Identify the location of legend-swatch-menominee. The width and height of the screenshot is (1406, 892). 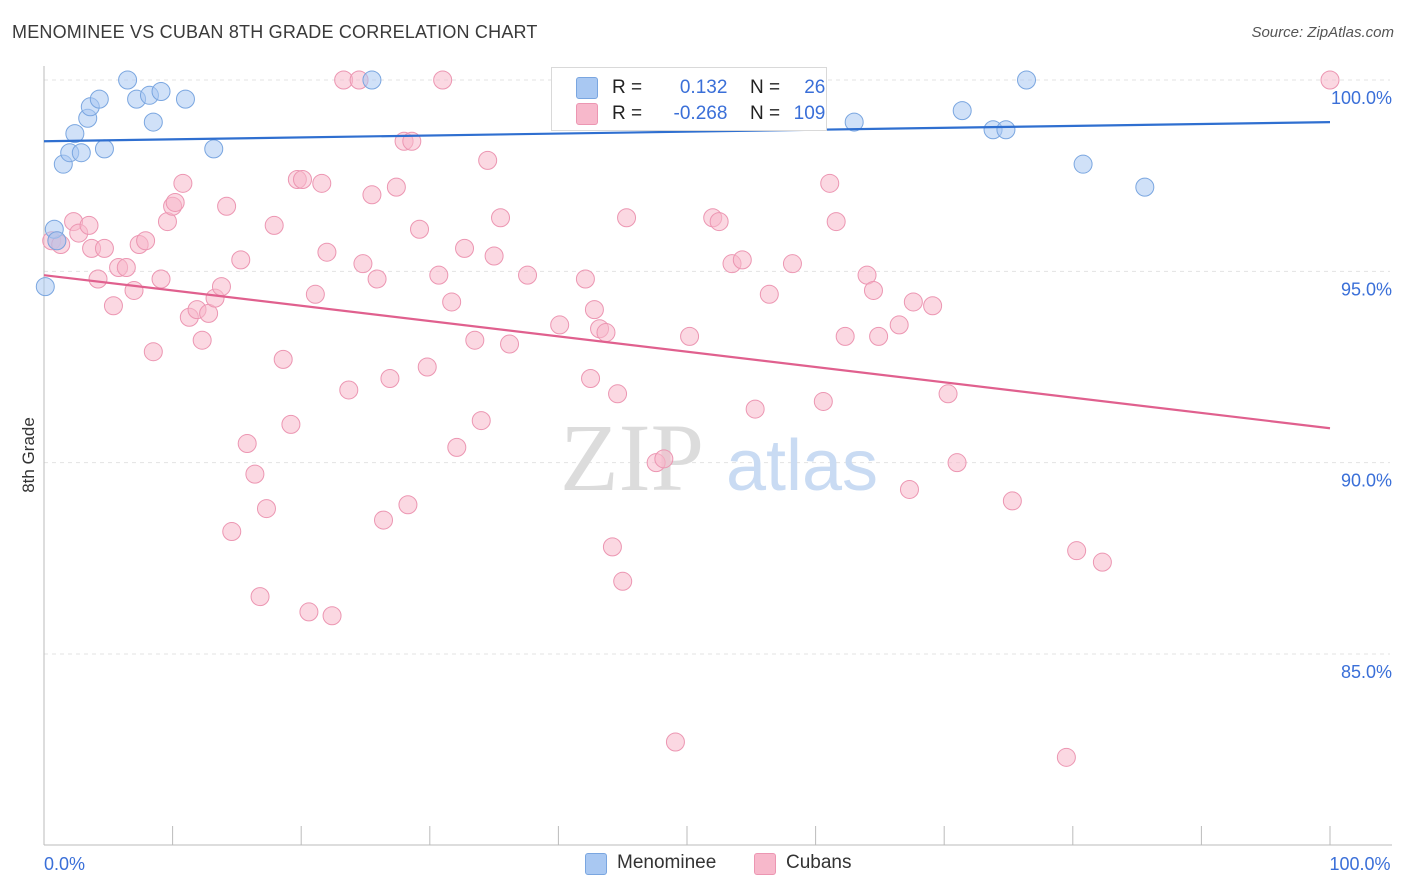
(587, 88).